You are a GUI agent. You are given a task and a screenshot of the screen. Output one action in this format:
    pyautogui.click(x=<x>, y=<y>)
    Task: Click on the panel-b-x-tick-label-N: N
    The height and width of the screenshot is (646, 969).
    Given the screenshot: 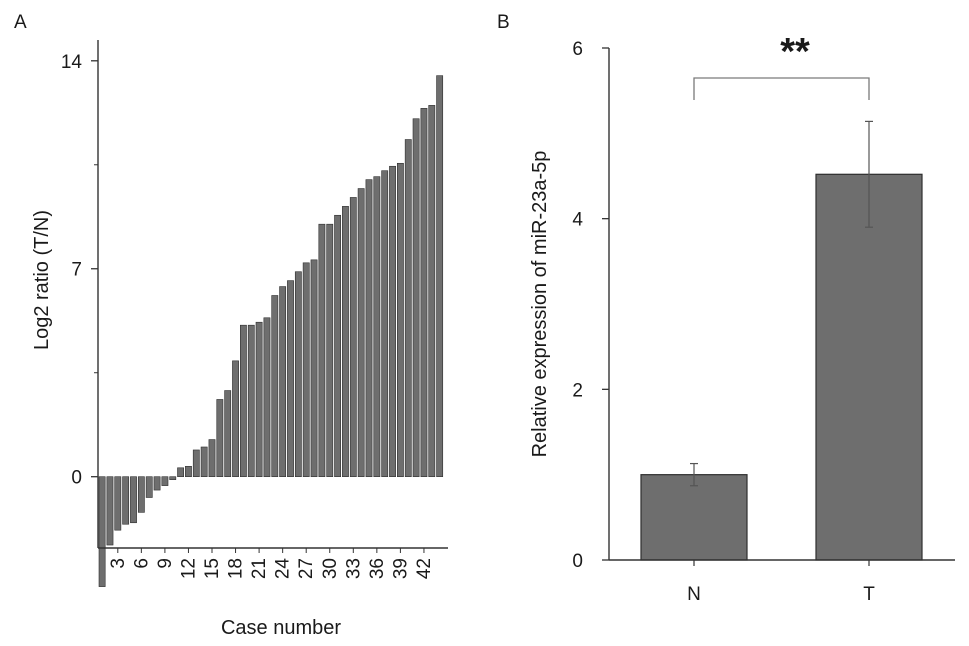 What is the action you would take?
    pyautogui.click(x=694, y=594)
    